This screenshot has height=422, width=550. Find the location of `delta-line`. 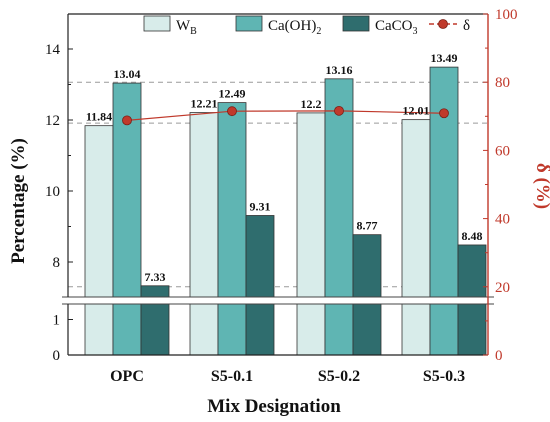

delta-line is located at coordinates (285, 115).